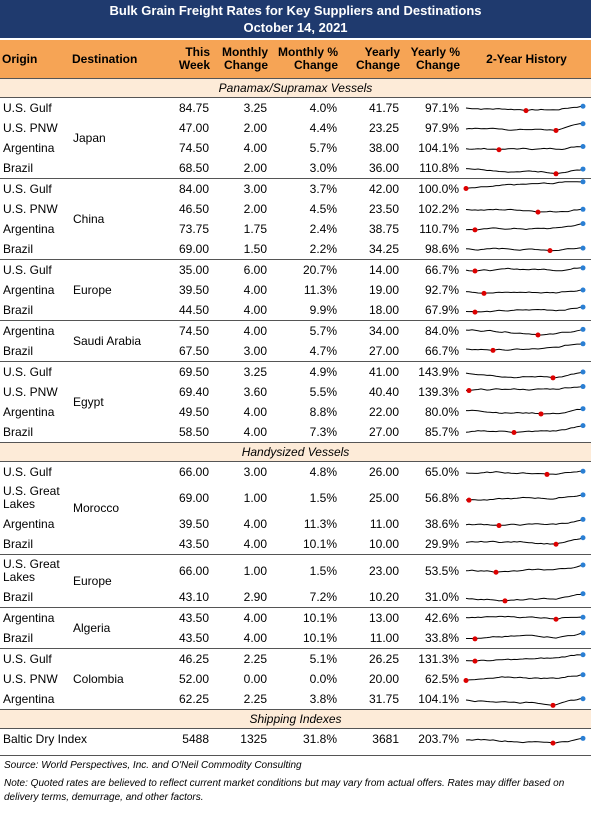 The width and height of the screenshot is (591, 827). What do you see at coordinates (323, 228) in the screenshot?
I see `value-cell: 2.4%` at bounding box center [323, 228].